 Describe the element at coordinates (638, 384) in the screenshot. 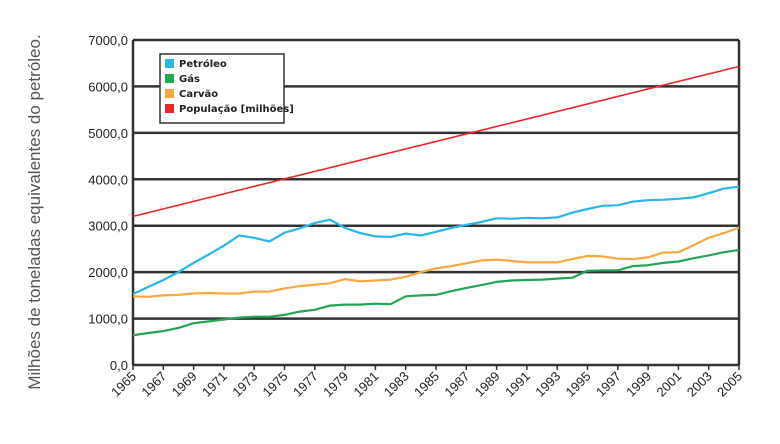

I see `x-tick-label: 1999` at that location.